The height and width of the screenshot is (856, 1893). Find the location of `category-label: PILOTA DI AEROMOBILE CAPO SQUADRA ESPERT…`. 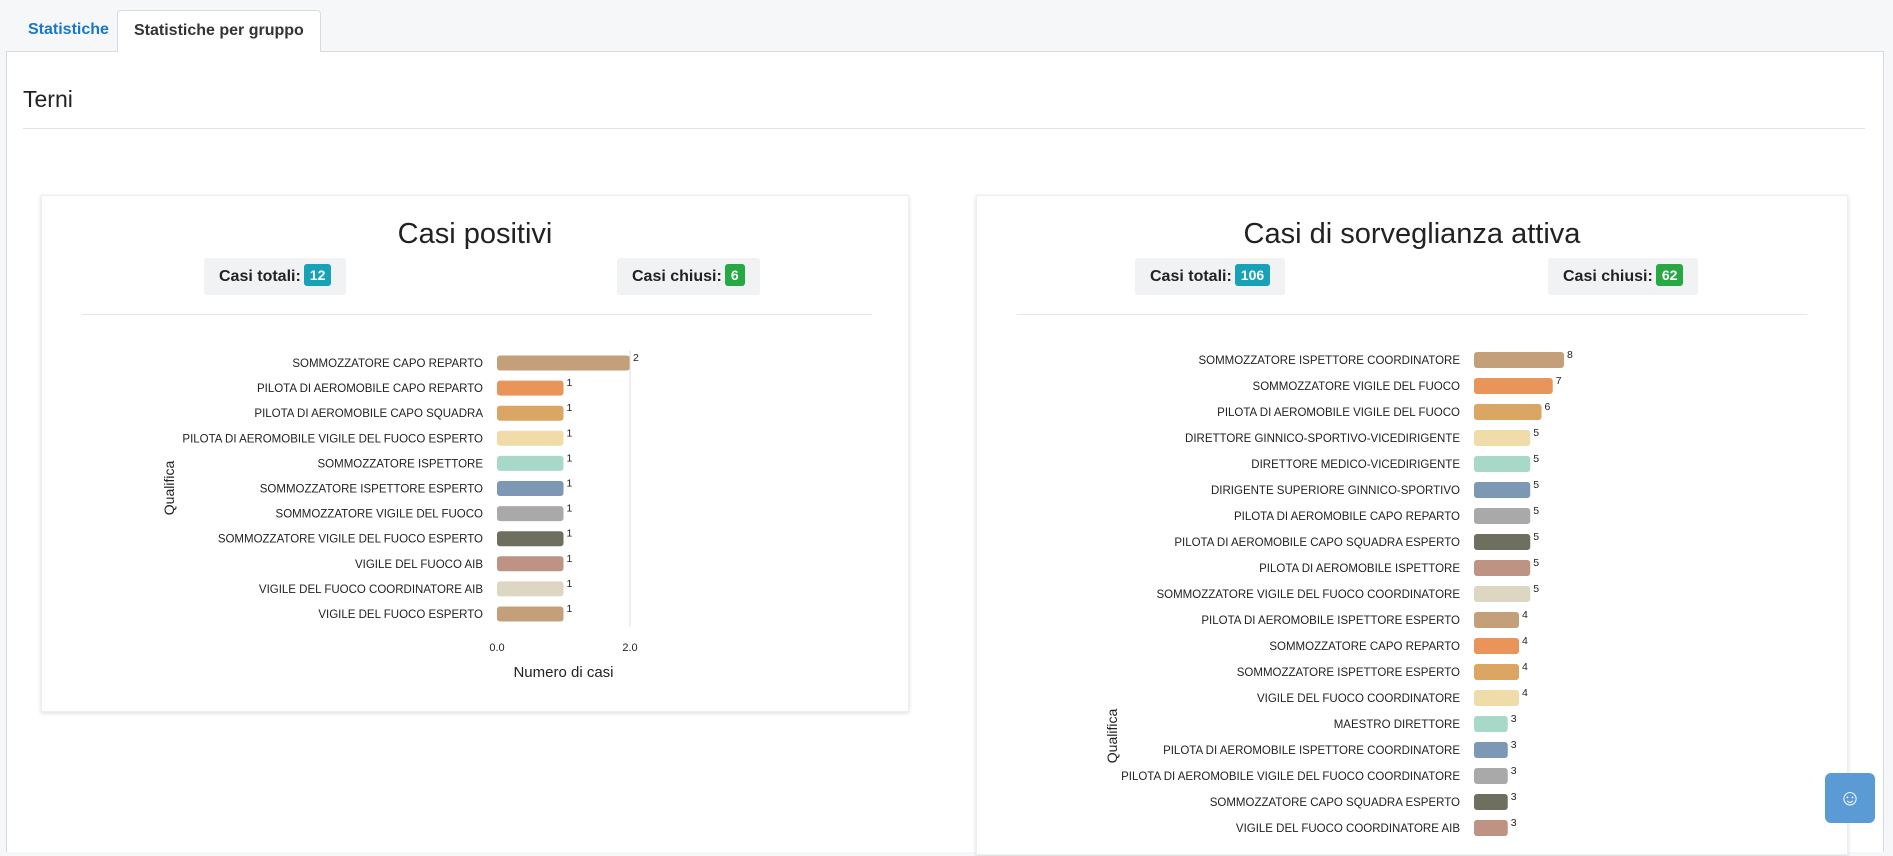

category-label: PILOTA DI AEROMOBILE CAPO SQUADRA ESPERT… is located at coordinates (1317, 543).